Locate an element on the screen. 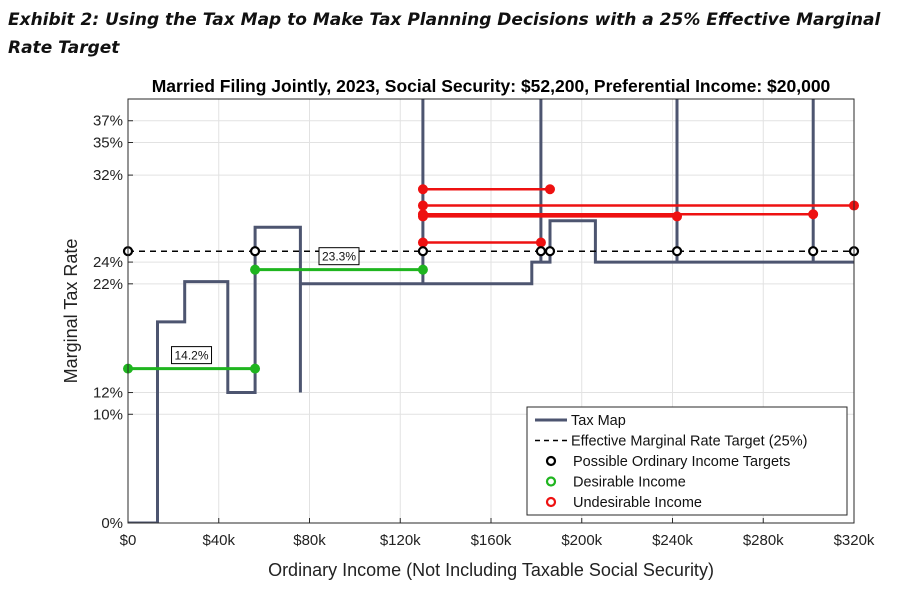 The image size is (902, 592). y-tick-label: 32% is located at coordinates (108, 175).